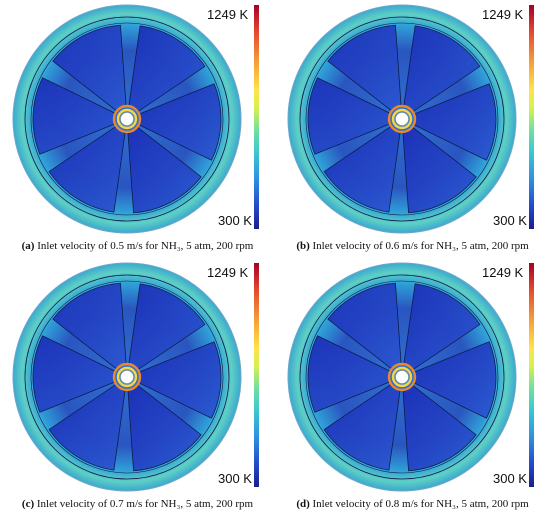 The width and height of the screenshot is (550, 516). I want to click on caption-letter: (c), so click(28, 504).